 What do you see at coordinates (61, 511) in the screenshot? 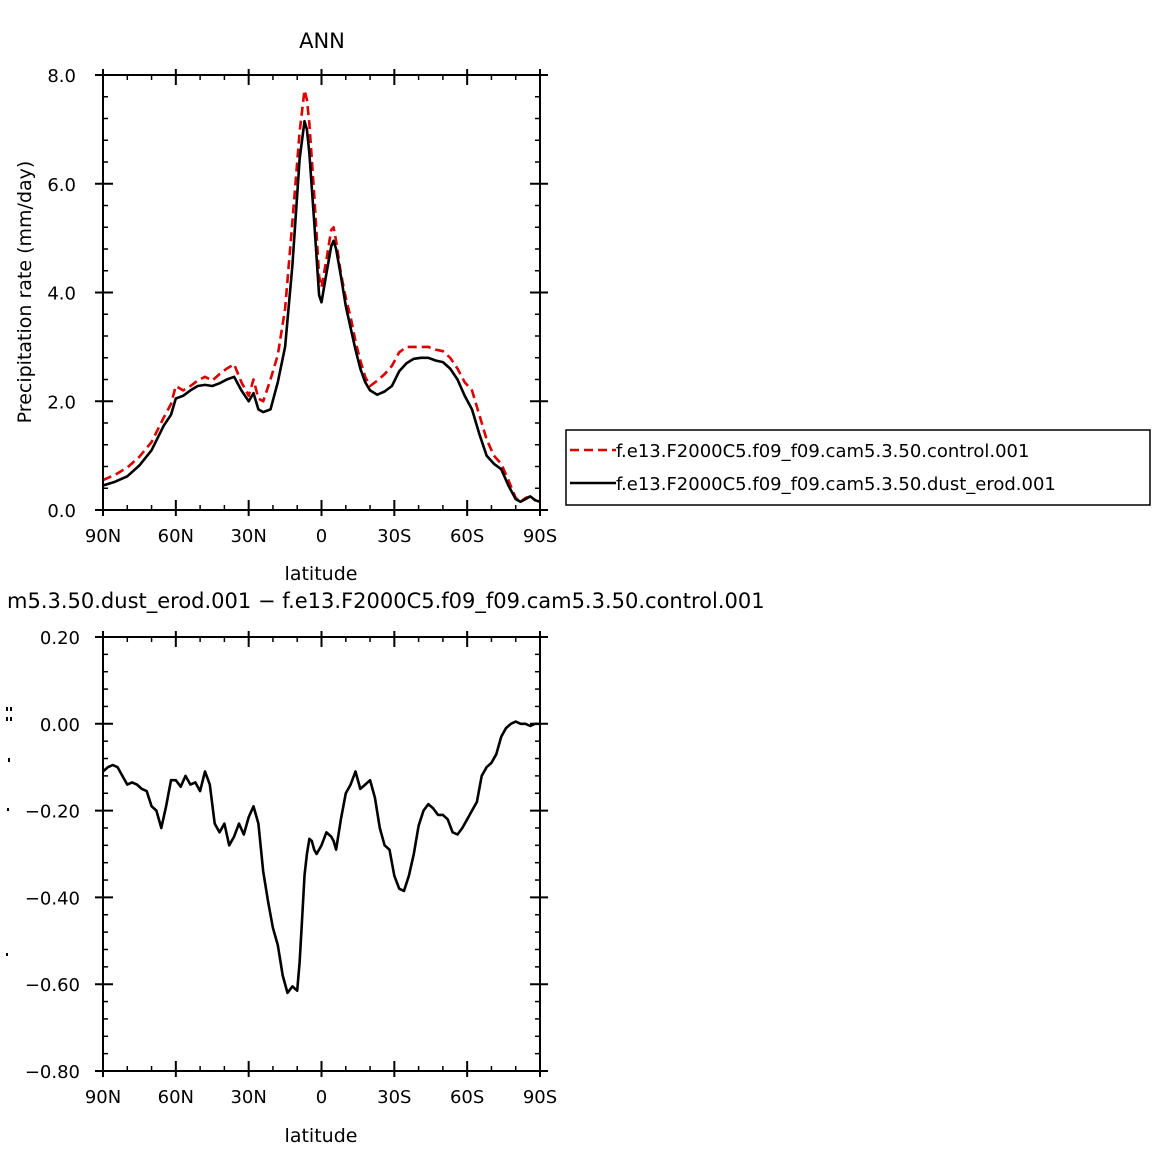
I see `y-tick-label: 0.0` at bounding box center [61, 511].